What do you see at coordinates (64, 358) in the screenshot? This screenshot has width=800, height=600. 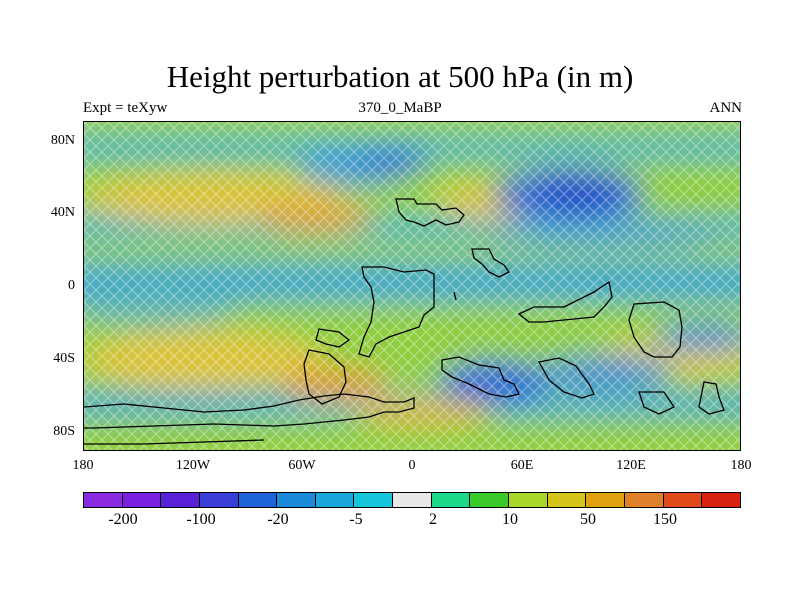 I see `y-tick-label: 40S` at bounding box center [64, 358].